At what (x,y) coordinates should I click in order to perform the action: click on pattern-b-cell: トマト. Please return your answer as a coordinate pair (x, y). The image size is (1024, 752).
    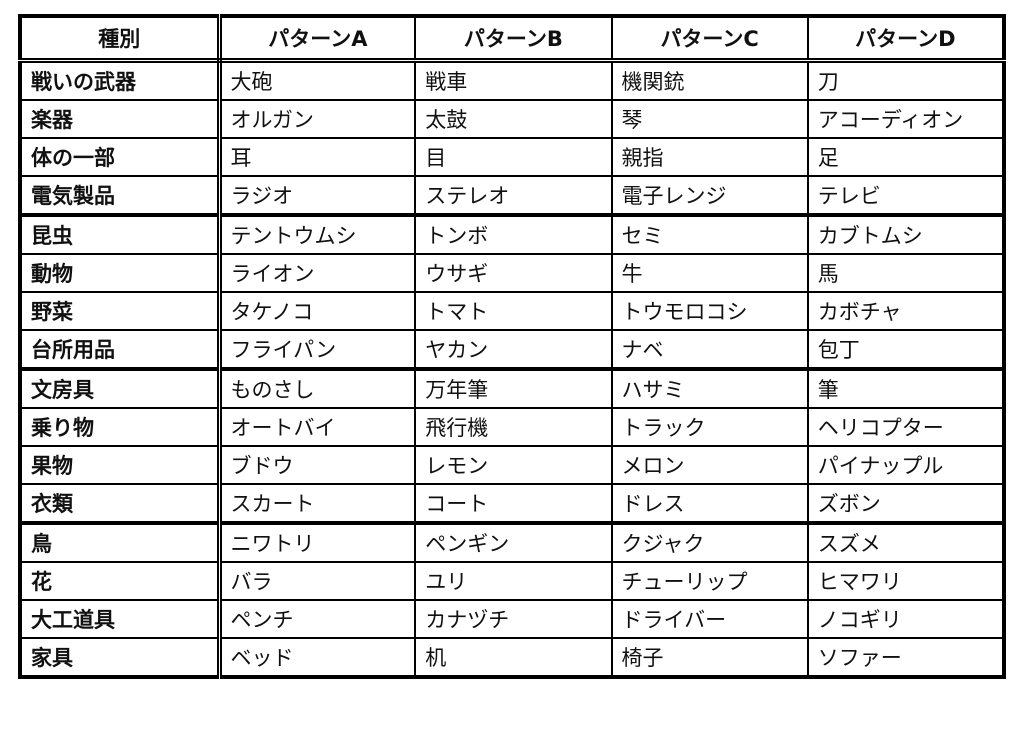
    Looking at the image, I should click on (513, 311).